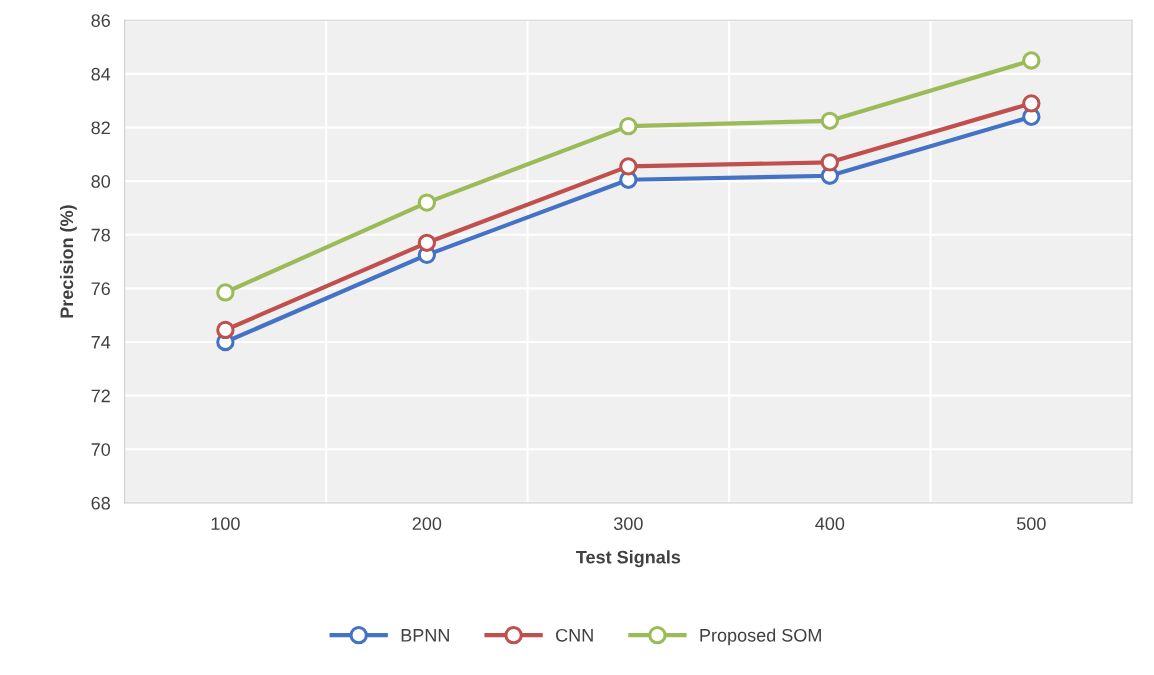  What do you see at coordinates (628, 524) in the screenshot?
I see `x-tick-label: 300` at bounding box center [628, 524].